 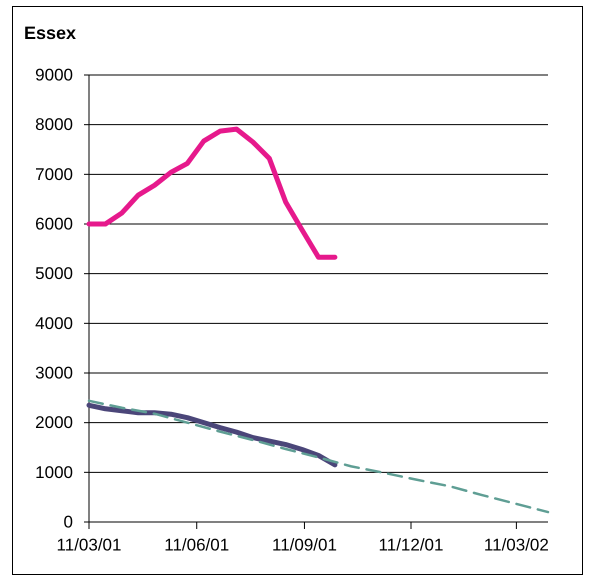 What do you see at coordinates (54, 372) in the screenshot?
I see `y-tick-label: 3000` at bounding box center [54, 372].